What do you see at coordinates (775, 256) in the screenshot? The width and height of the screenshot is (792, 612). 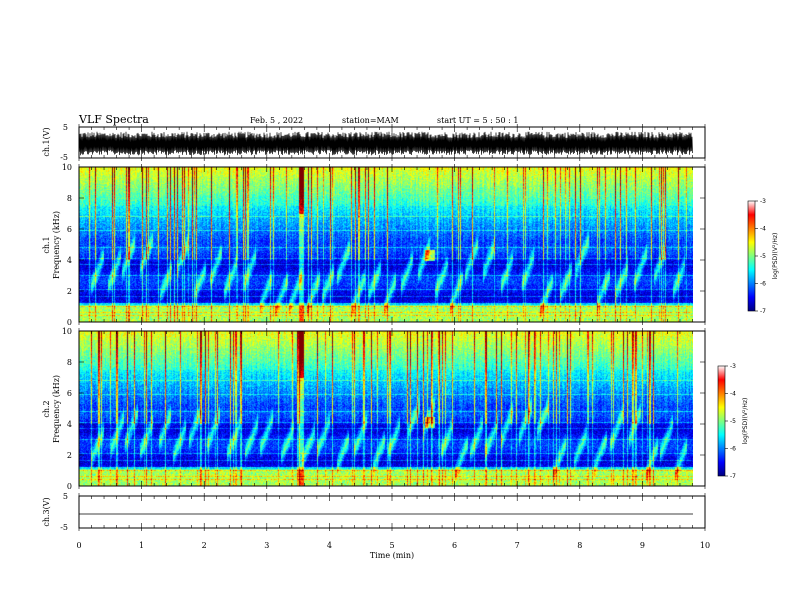 I see `ch1-colorbar-label: log(PSD)(V²/Hz)` at bounding box center [775, 256].